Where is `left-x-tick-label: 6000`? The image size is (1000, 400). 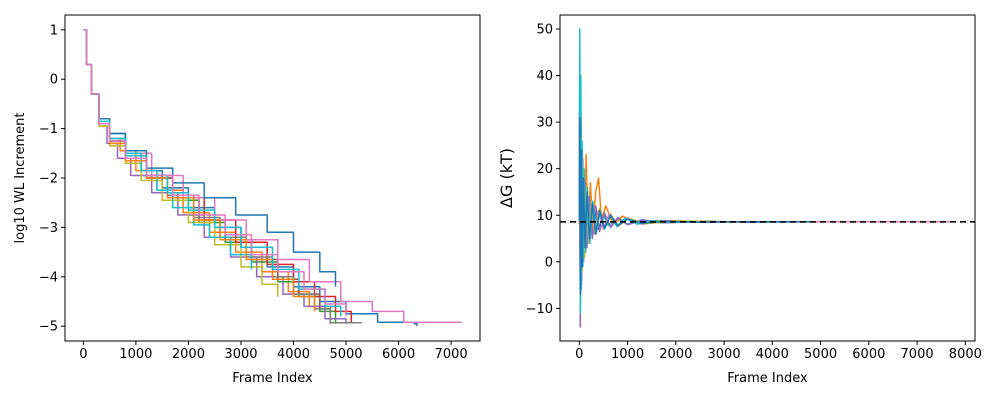
left-x-tick-label: 6000 is located at coordinates (398, 354).